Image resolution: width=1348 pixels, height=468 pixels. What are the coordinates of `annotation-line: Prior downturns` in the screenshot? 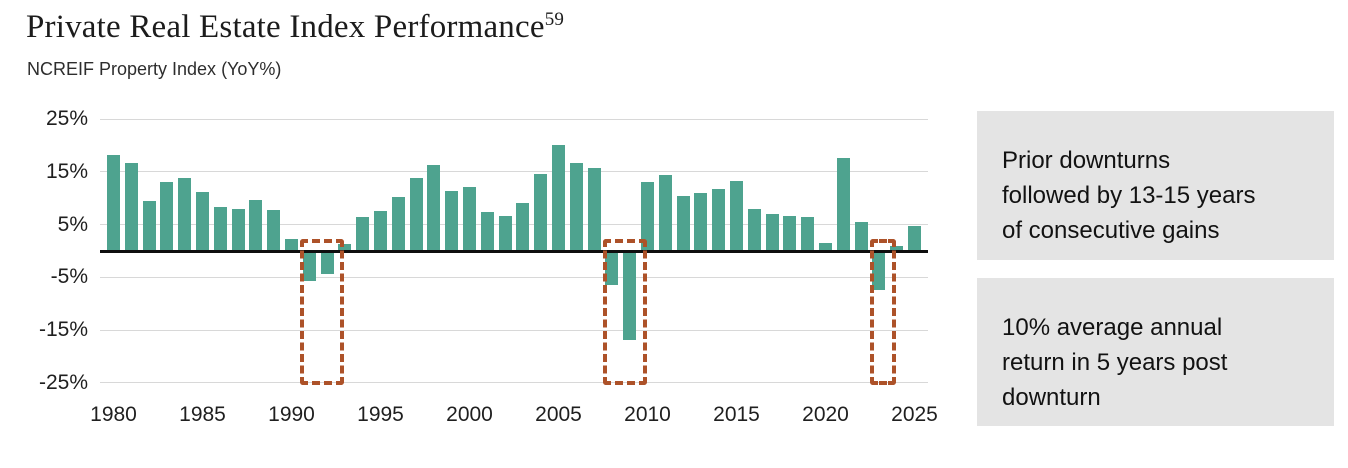 It's located at (1086, 160).